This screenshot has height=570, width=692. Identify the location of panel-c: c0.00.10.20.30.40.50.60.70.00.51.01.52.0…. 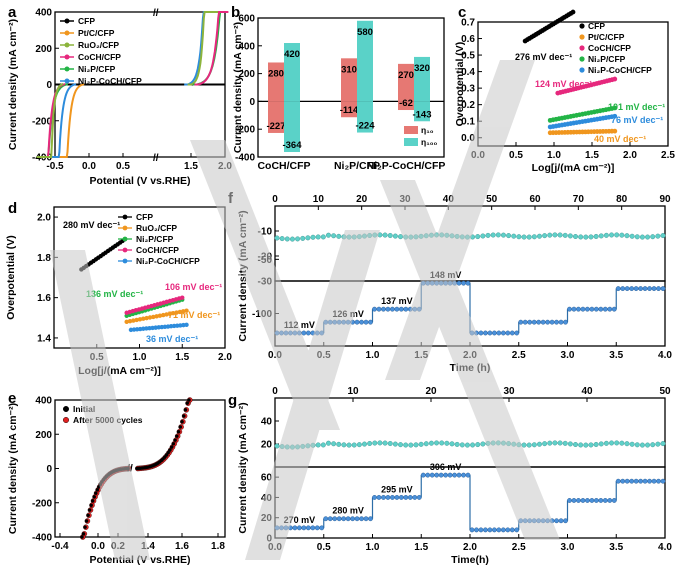
(564, 89).